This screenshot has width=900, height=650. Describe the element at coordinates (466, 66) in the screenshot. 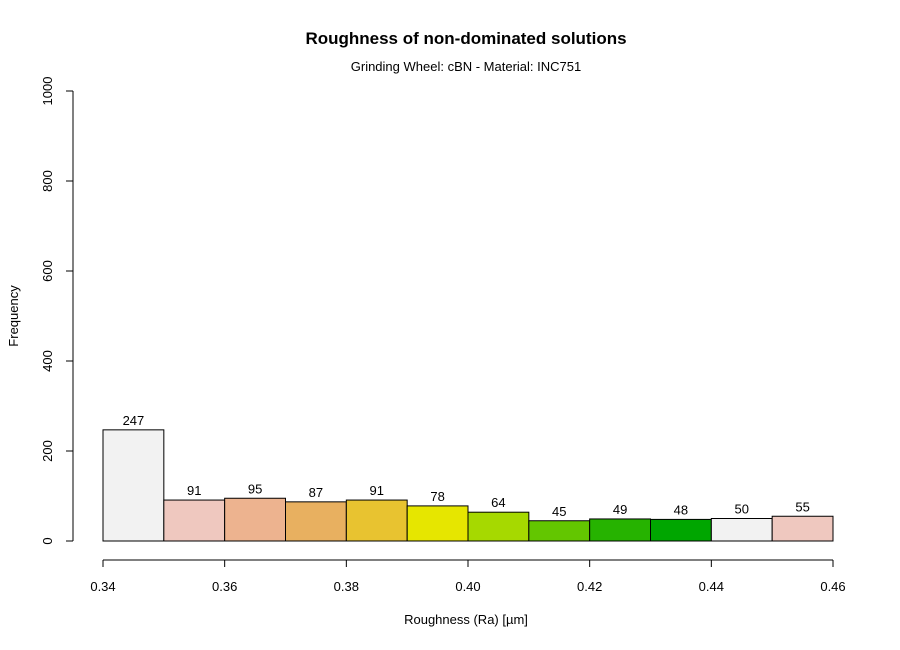

I see `chart-subtitle: Grinding Wheel: cBN - Material: INC751` at that location.